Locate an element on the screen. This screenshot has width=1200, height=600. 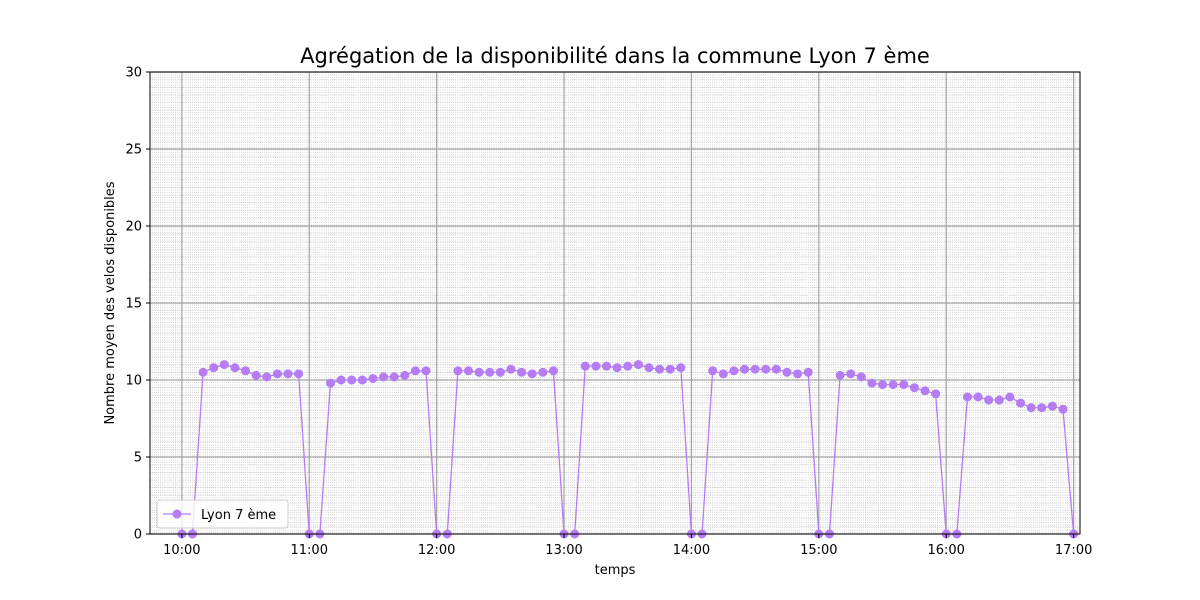
x-tick-label: 17:00 is located at coordinates (1073, 550).